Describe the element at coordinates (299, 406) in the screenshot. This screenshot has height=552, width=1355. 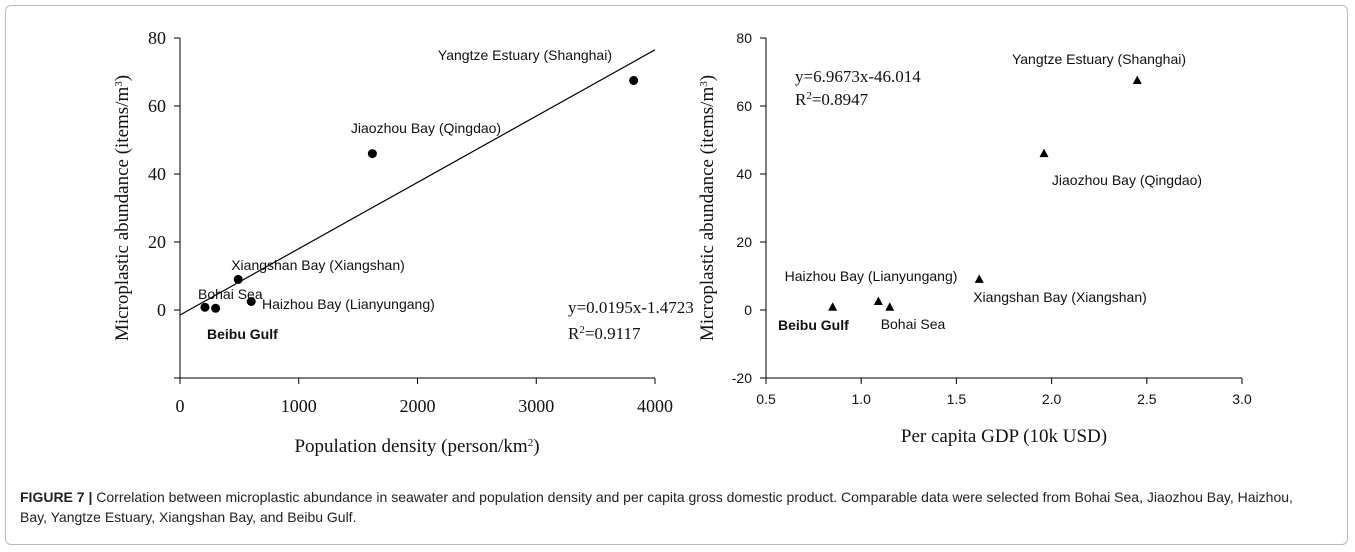
I see `x-tick-label: 1000` at that location.